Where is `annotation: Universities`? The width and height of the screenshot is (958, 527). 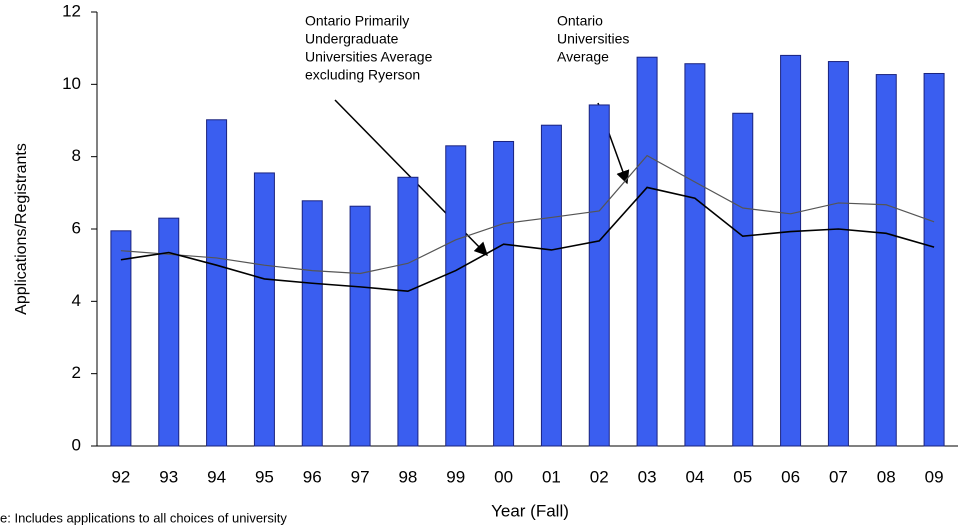
annotation: Universities is located at coordinates (593, 39).